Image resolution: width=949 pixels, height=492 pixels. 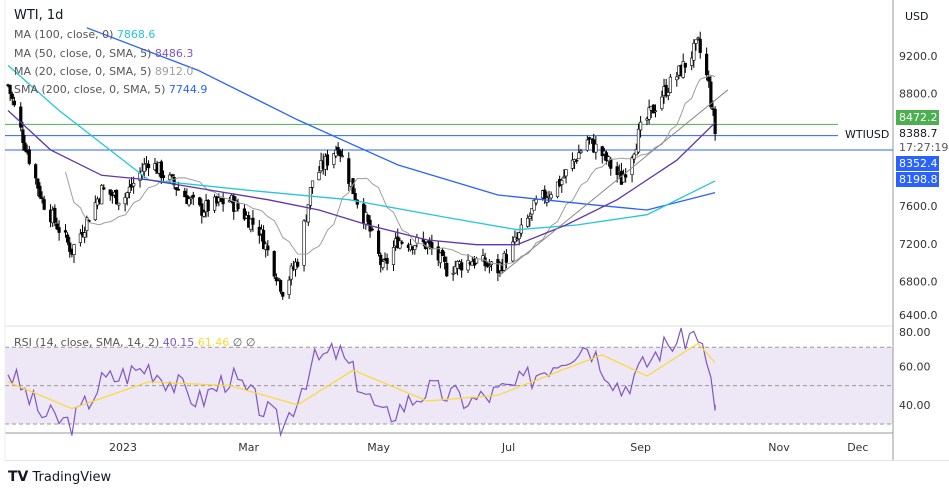 I want to click on currency-label: USD, so click(x=917, y=16).